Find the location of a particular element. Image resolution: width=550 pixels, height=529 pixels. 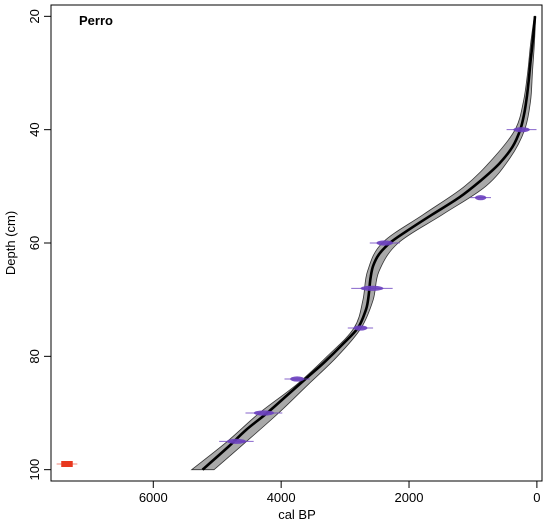

y-tick-label: 20 is located at coordinates (34, 16).